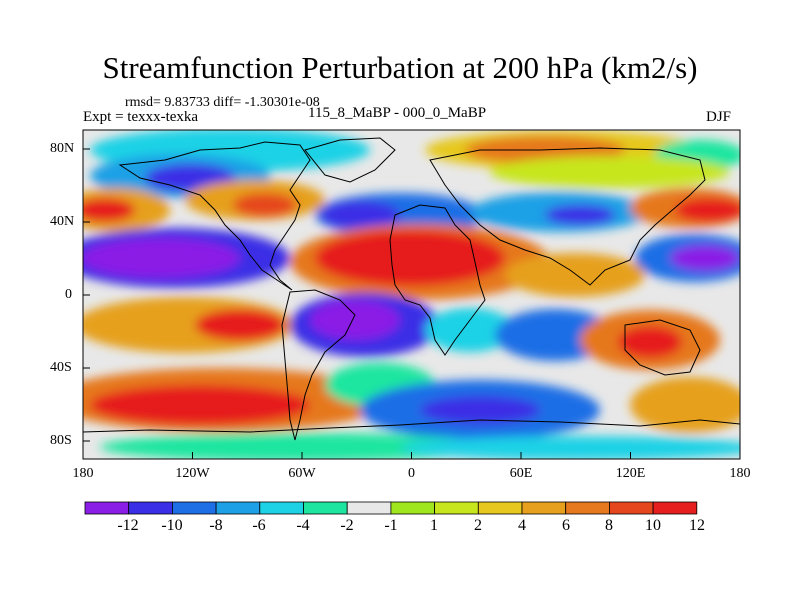 The image size is (800, 600). I want to click on y-tick-label: 40S, so click(61, 367).